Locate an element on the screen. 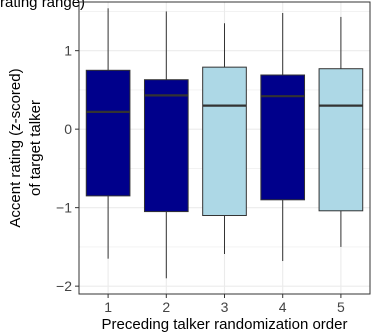  x-tick-label: 1 is located at coordinates (108, 307).